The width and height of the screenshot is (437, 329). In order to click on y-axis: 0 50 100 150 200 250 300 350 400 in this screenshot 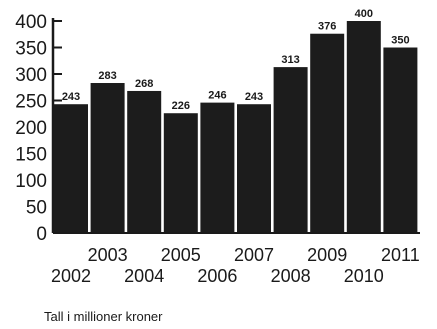, I will do `click(38, 128)`.